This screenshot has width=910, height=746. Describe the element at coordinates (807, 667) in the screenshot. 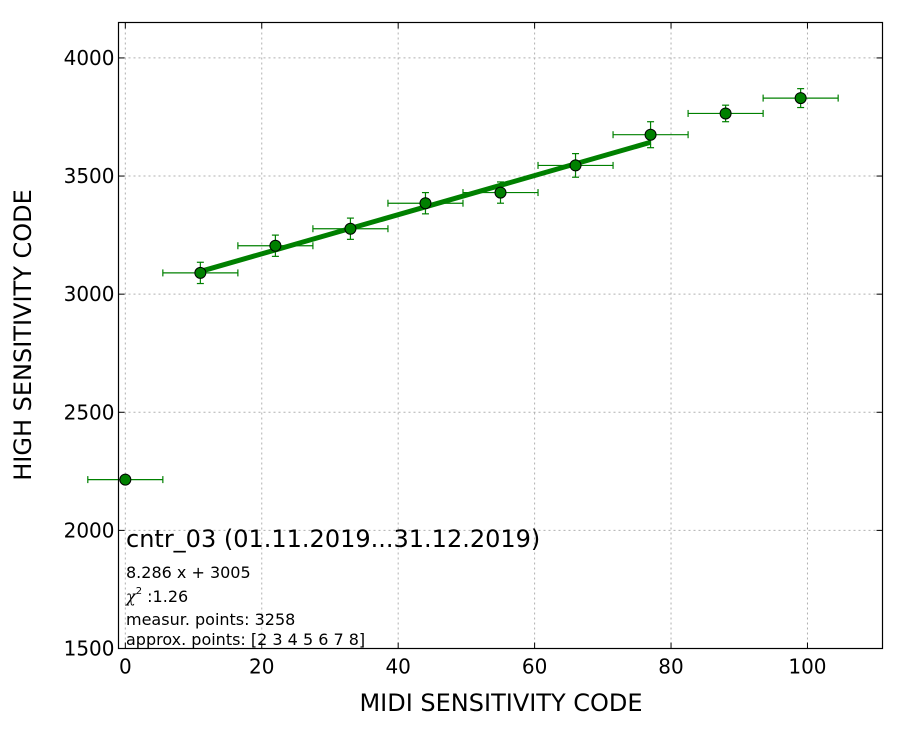

I see `x-tick-label: 100` at that location.